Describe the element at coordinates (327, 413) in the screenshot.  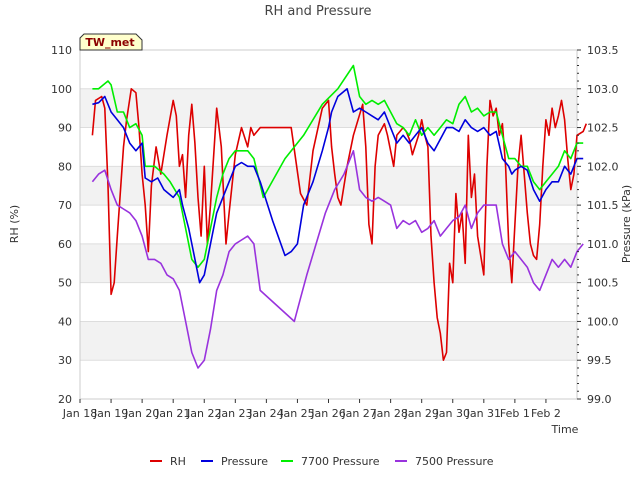
I see `x-tick-label: Jan 26` at that location.